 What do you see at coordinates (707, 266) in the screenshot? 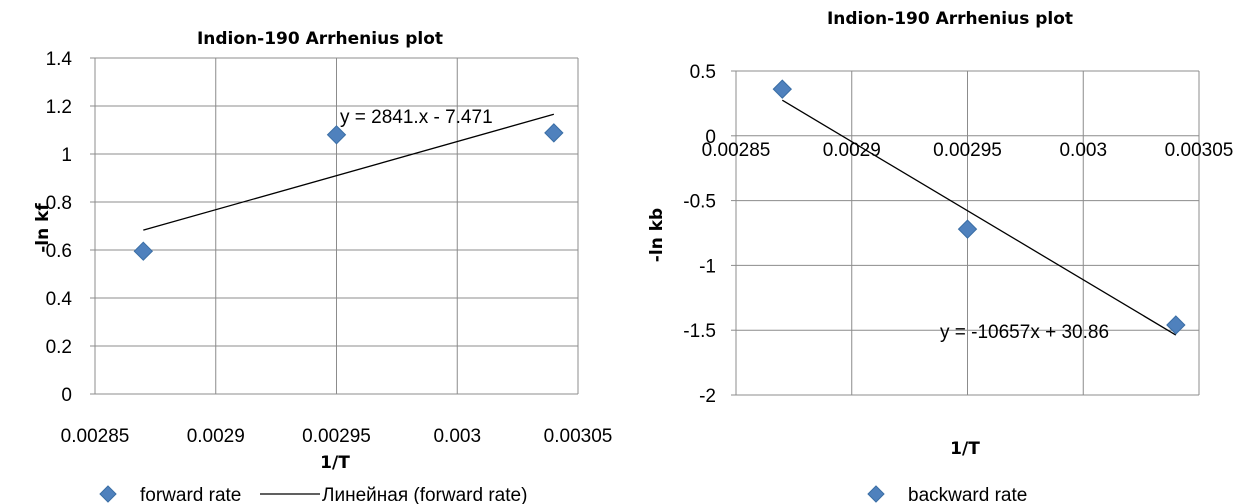
I see `y-tick-label: -1` at bounding box center [707, 266].